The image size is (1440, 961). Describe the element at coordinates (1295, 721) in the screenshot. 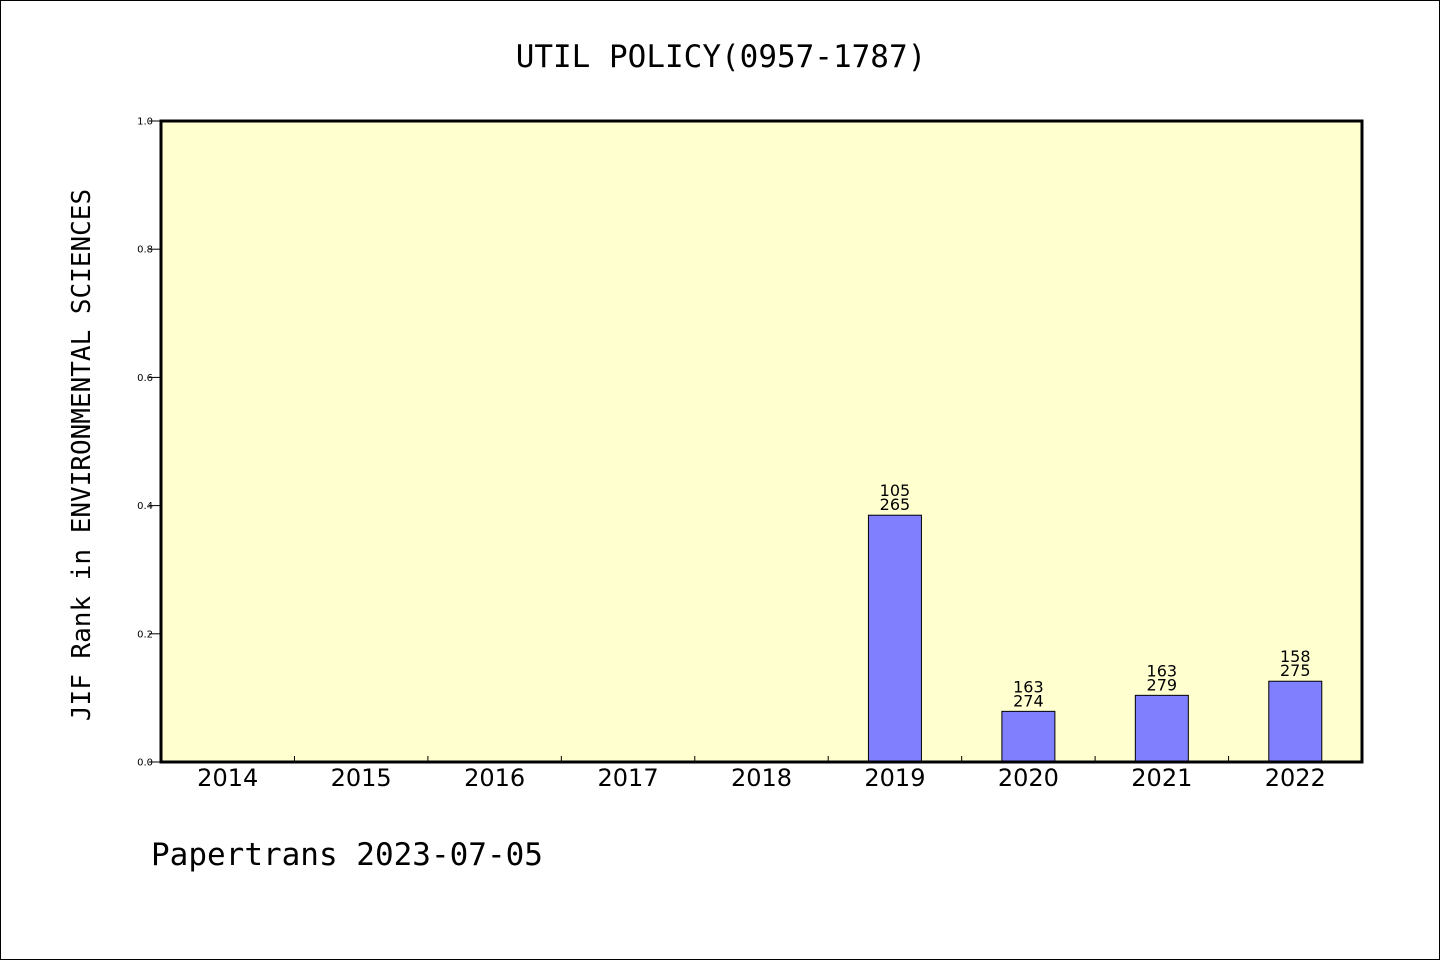

I see `bar-2022` at that location.